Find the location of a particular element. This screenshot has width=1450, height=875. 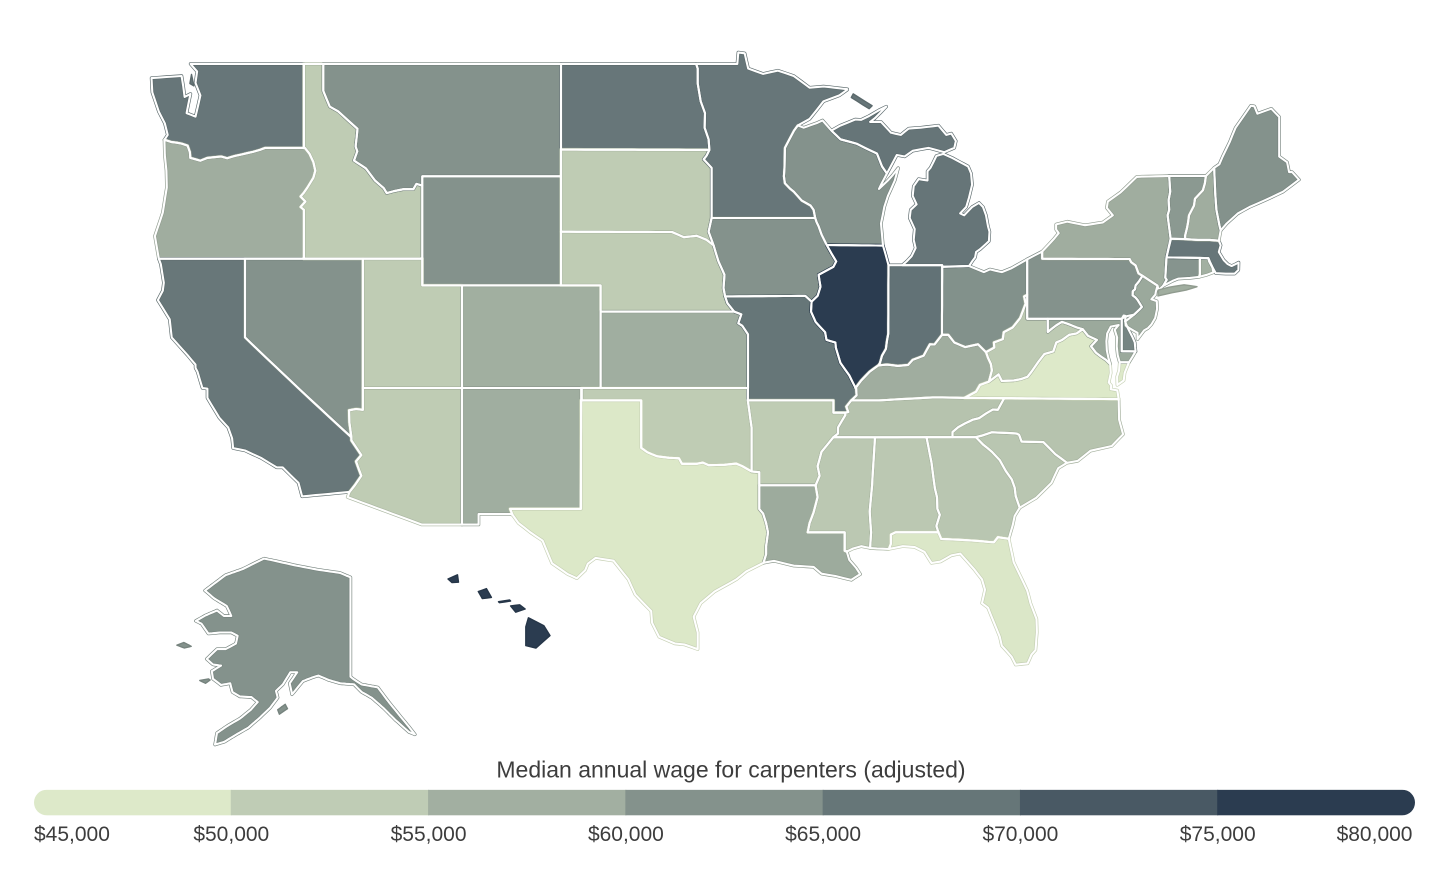

svg-text: $55,000 is located at coordinates (429, 834).